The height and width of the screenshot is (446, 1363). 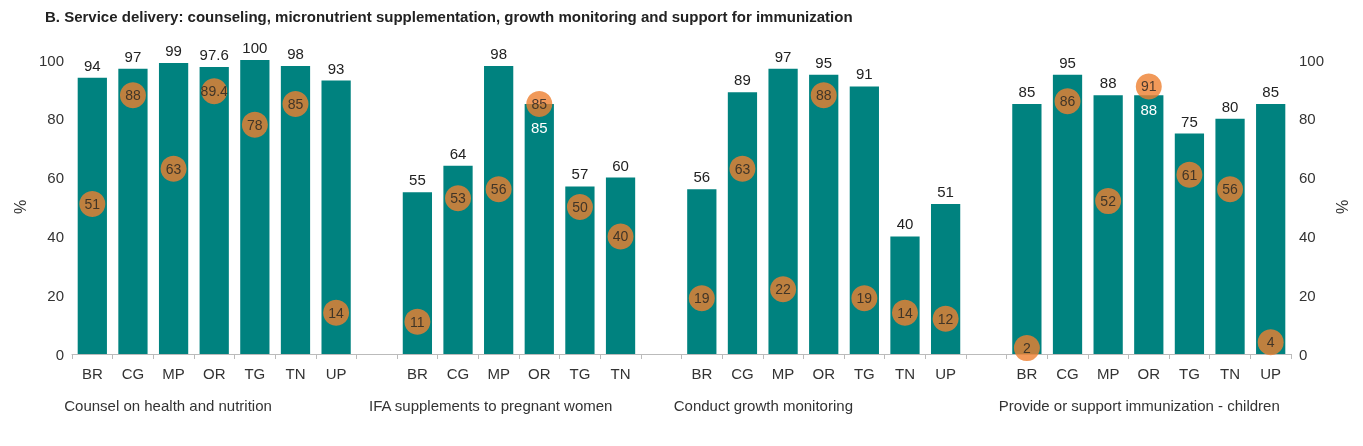 I want to click on data-label: 61, so click(x=1189, y=174).